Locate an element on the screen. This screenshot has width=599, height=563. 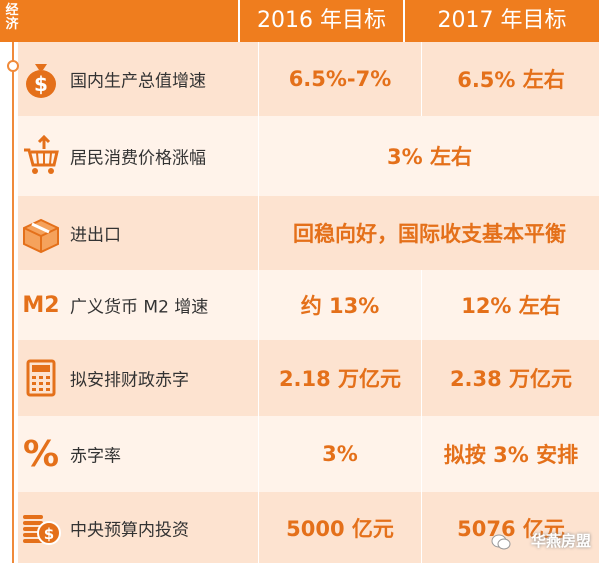
value-2017: 拟按 3% 安排 is located at coordinates (511, 455).